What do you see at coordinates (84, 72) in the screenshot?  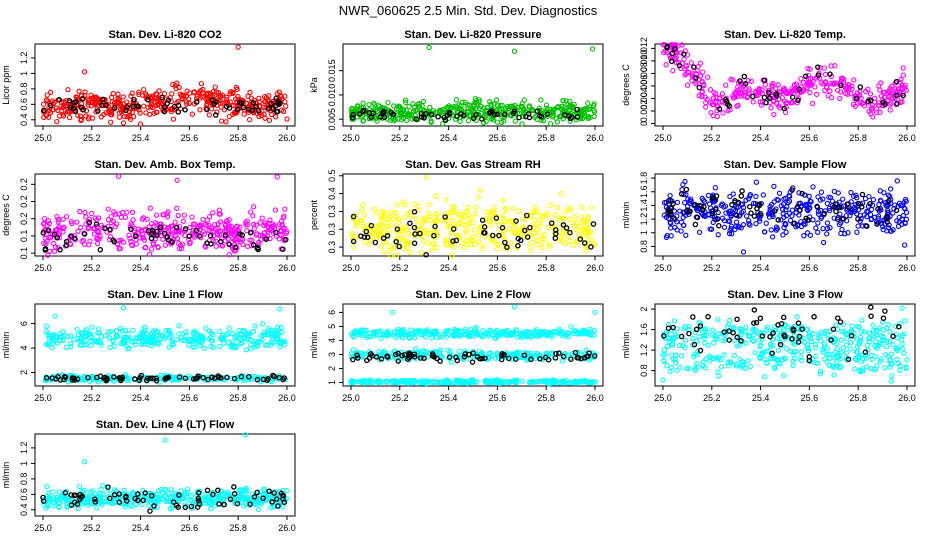 I see `outlier-point` at bounding box center [84, 72].